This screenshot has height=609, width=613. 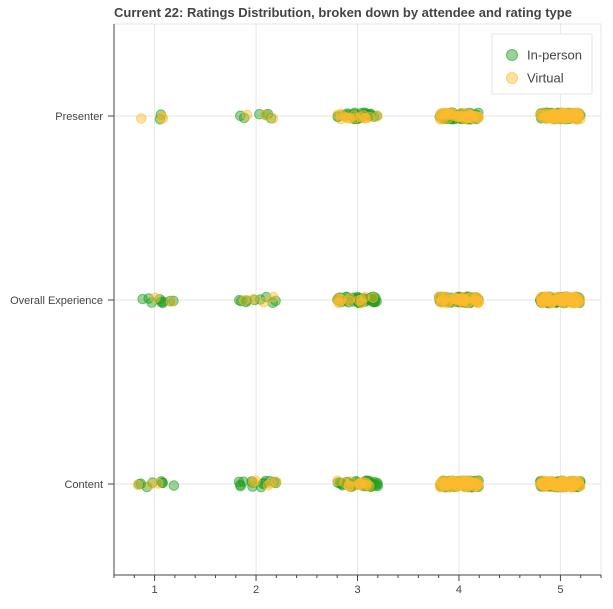 What do you see at coordinates (560, 590) in the screenshot?
I see `x-tick-label: 5` at bounding box center [560, 590].